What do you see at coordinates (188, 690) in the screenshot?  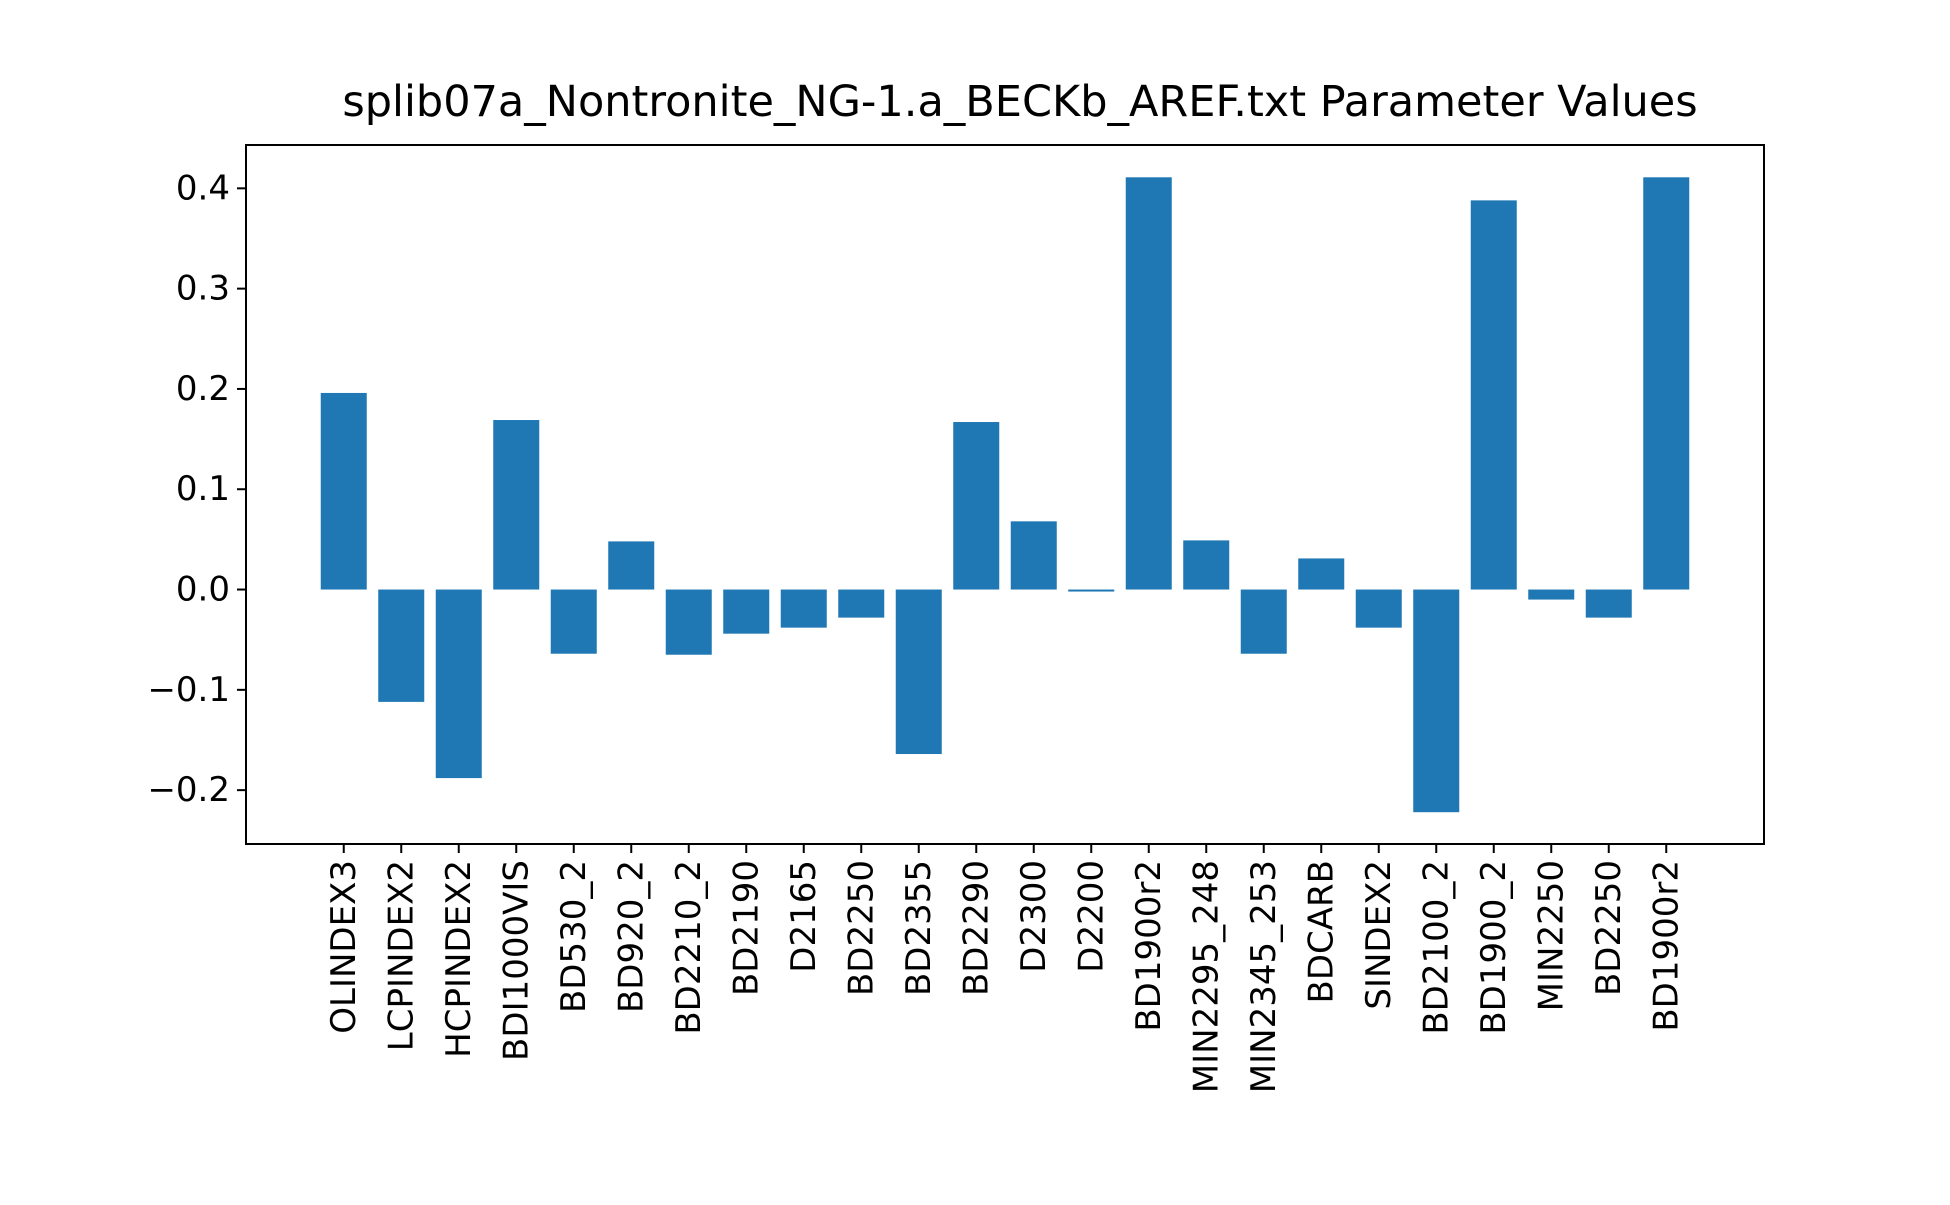 I see `y-tick-label: −0.1` at bounding box center [188, 690].